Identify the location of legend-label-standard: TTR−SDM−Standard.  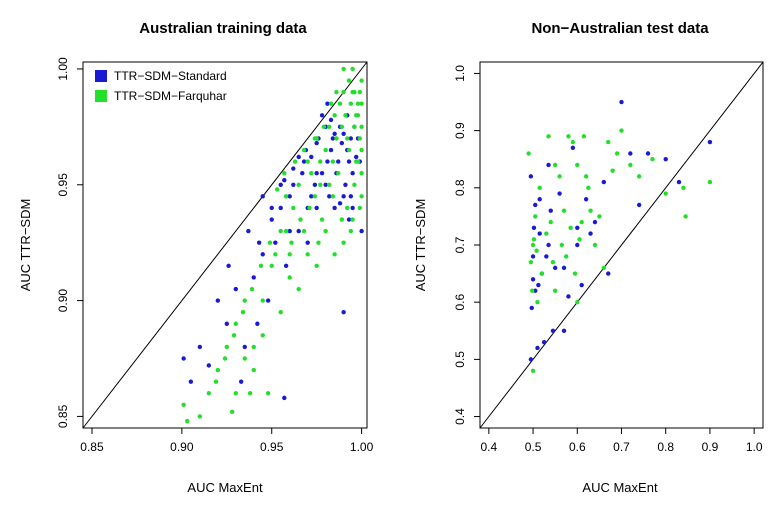
(170, 76).